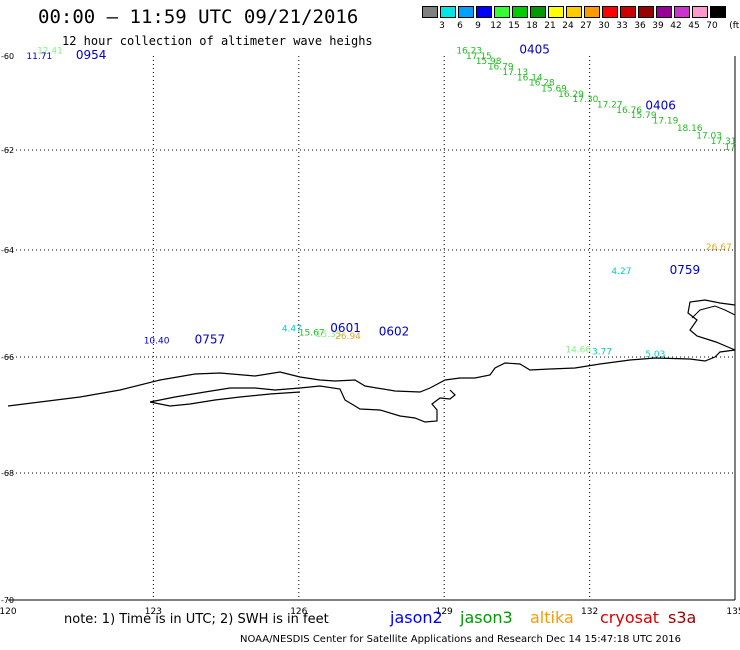 Image resolution: width=740 pixels, height=650 pixels. What do you see at coordinates (586, 100) in the screenshot?
I see `wave-height-value: 17.30` at bounding box center [586, 100].